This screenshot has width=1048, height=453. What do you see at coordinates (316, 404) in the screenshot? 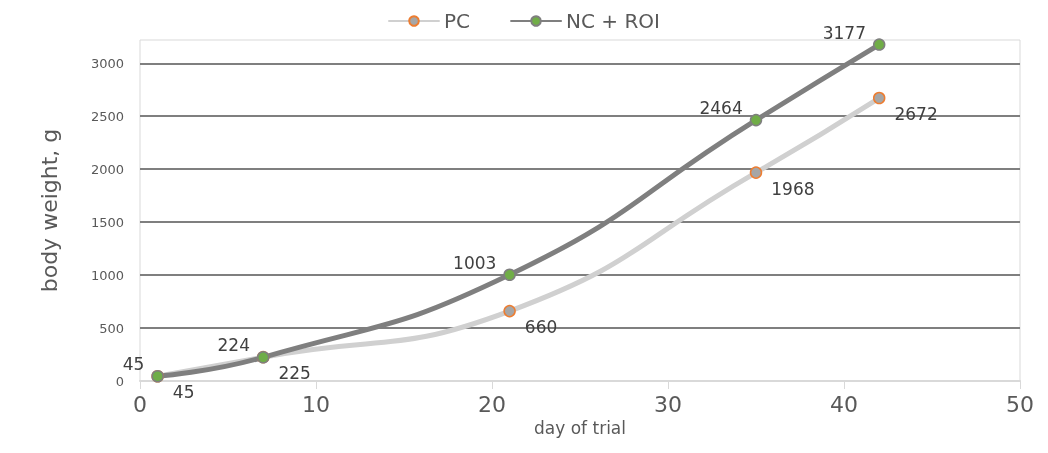
I see `x-tick-label: 10` at bounding box center [316, 404].